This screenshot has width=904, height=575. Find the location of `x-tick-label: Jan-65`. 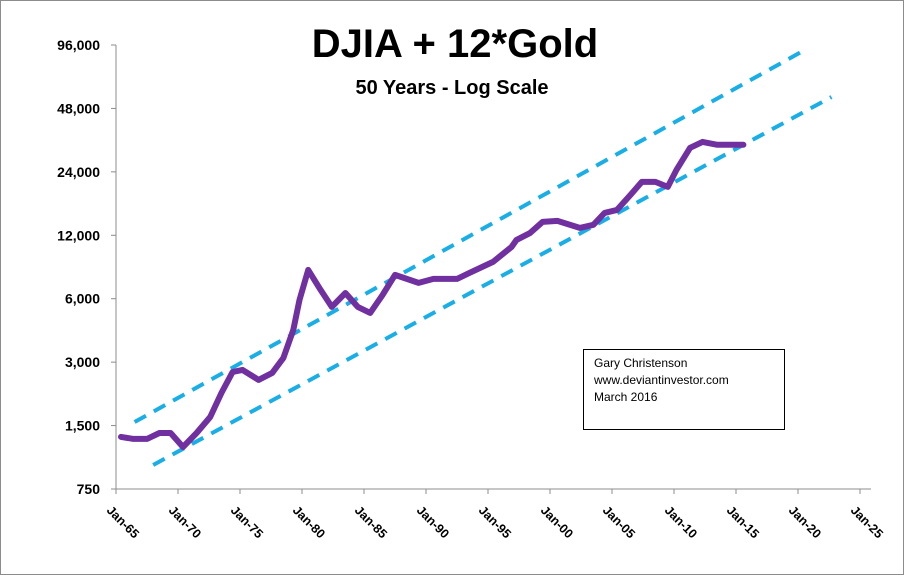

x-tick-label: Jan-65 is located at coordinates (123, 522).